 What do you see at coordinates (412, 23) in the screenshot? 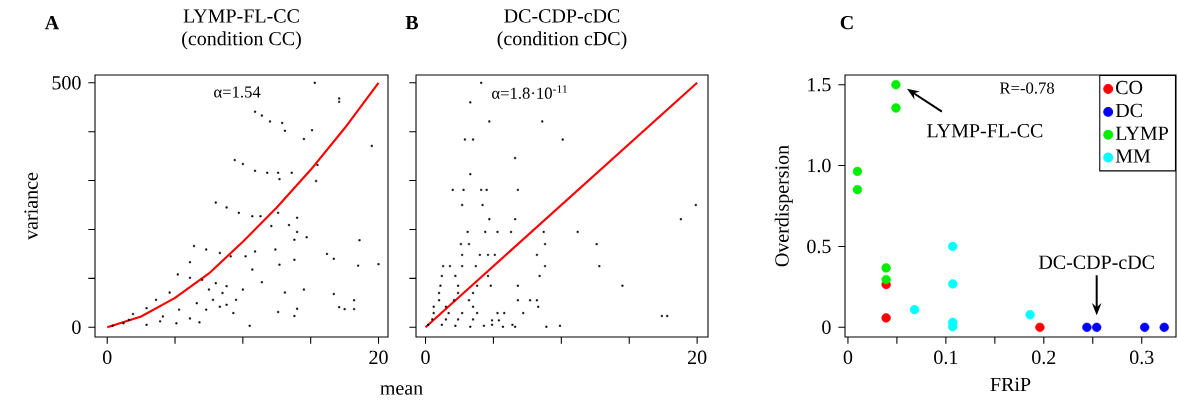
I see `text: B` at bounding box center [412, 23].